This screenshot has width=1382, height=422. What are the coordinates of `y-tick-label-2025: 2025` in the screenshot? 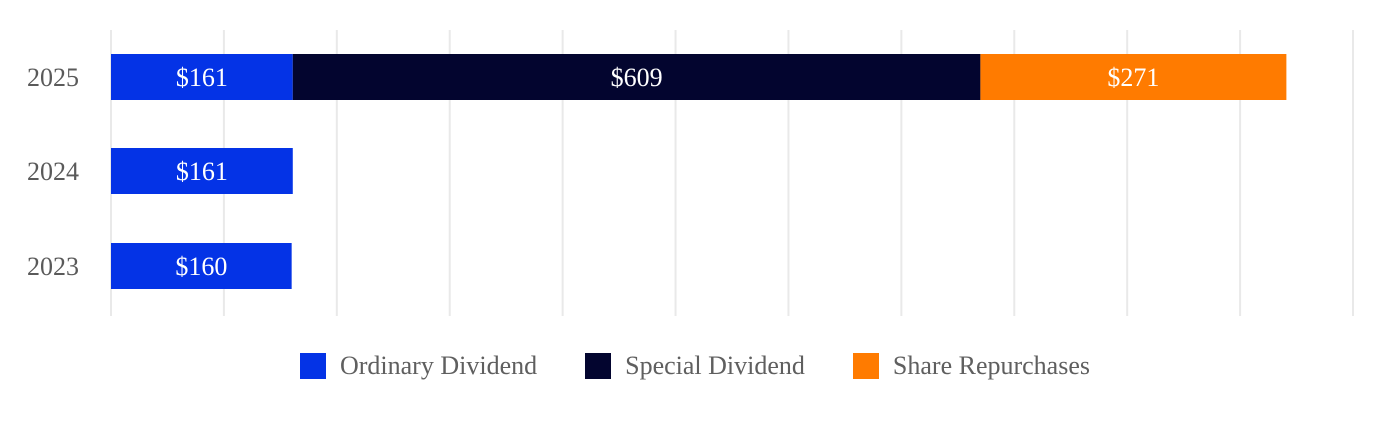 It's located at (53, 77).